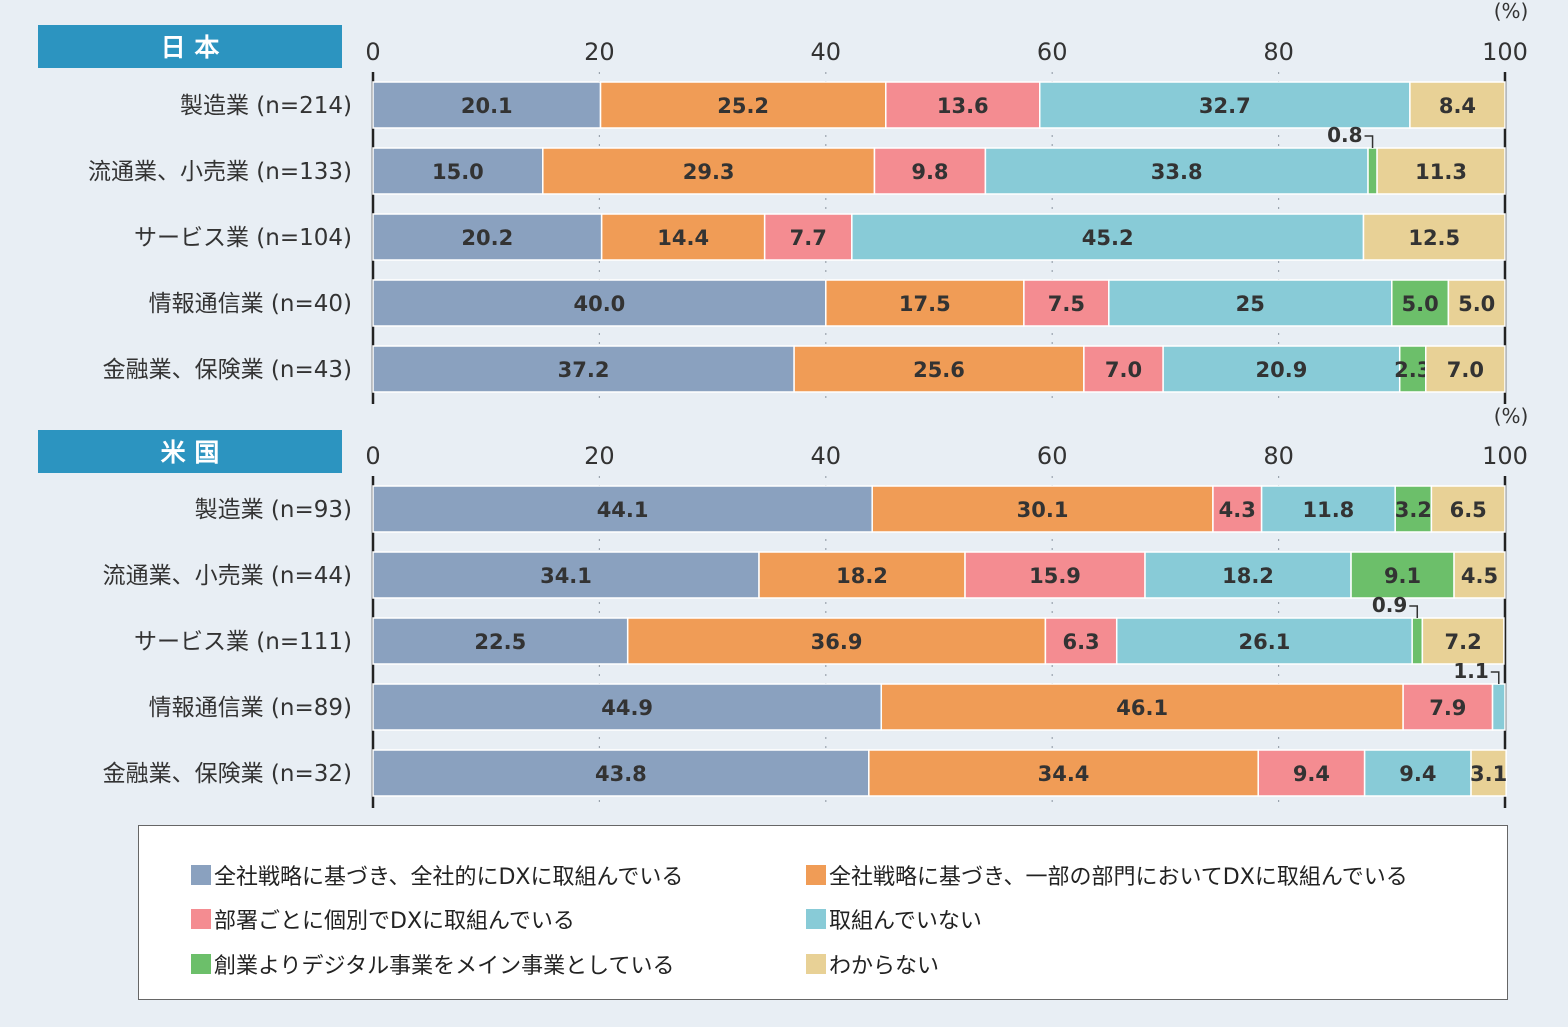 The height and width of the screenshot is (1027, 1568). I want to click on data-label: 8.4, so click(1457, 106).